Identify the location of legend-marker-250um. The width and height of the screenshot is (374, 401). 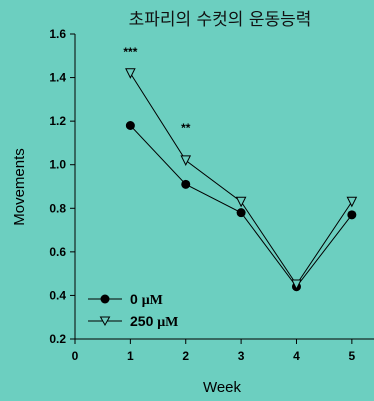
(105, 321).